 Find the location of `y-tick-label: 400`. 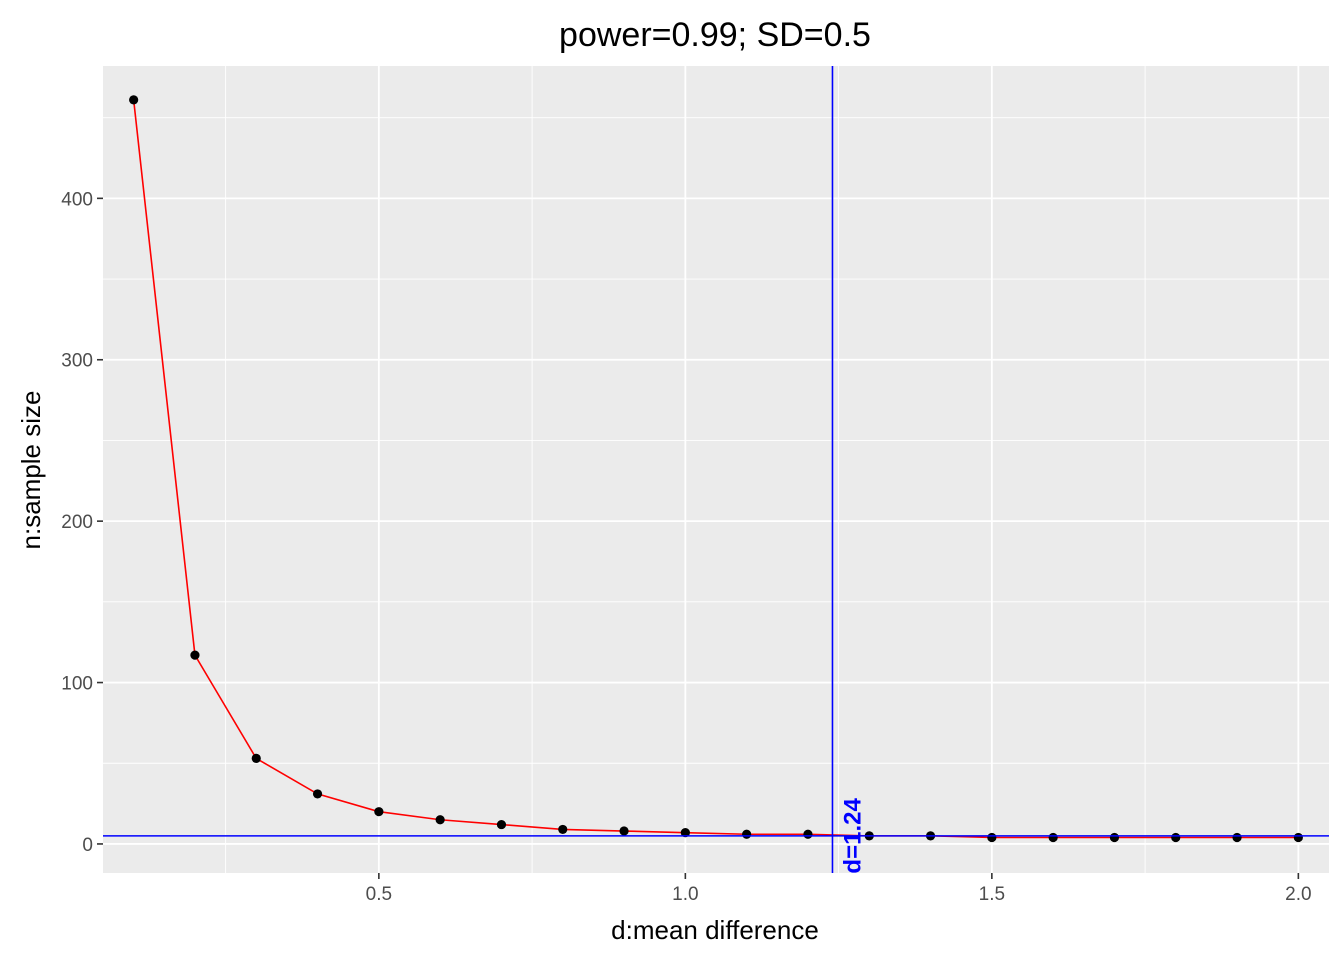

y-tick-label: 400 is located at coordinates (77, 199).